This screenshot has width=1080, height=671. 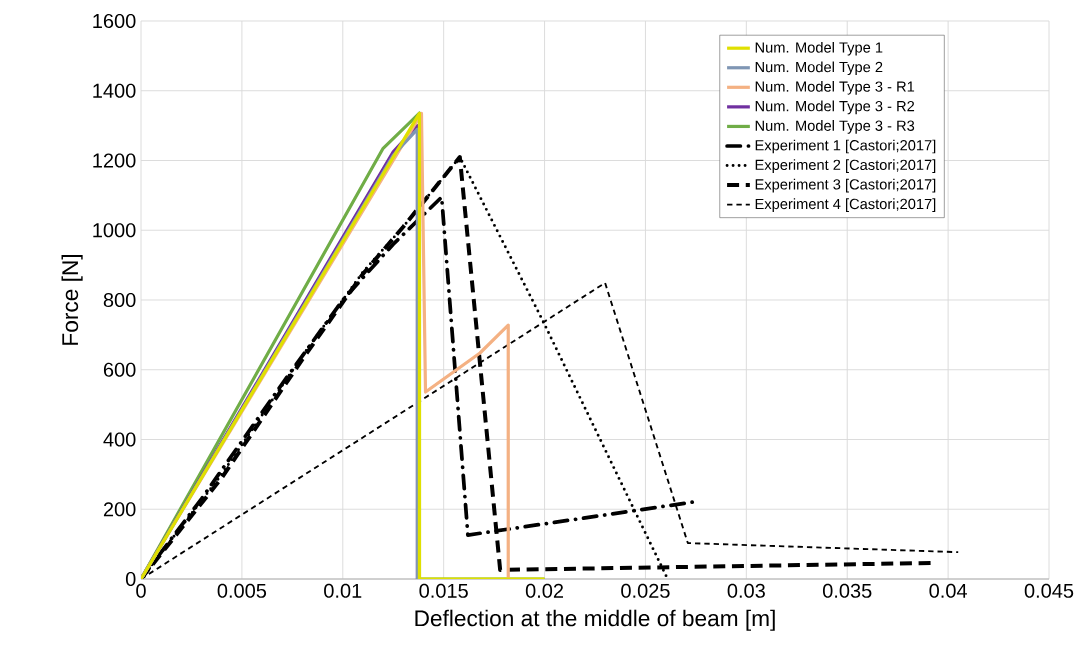 What do you see at coordinates (847, 590) in the screenshot?
I see `x-tick-label: 0.035` at bounding box center [847, 590].